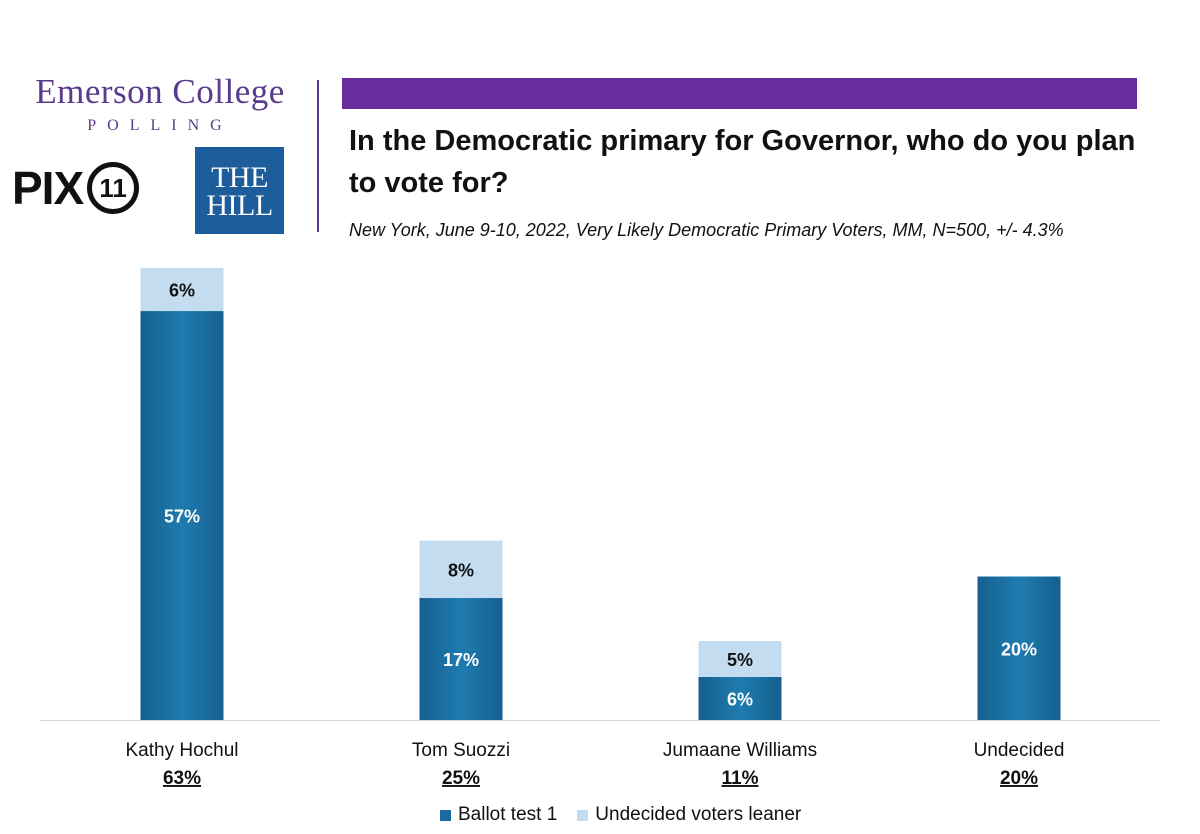  I want to click on bar-label-ballot-1: 17%, so click(461, 660).